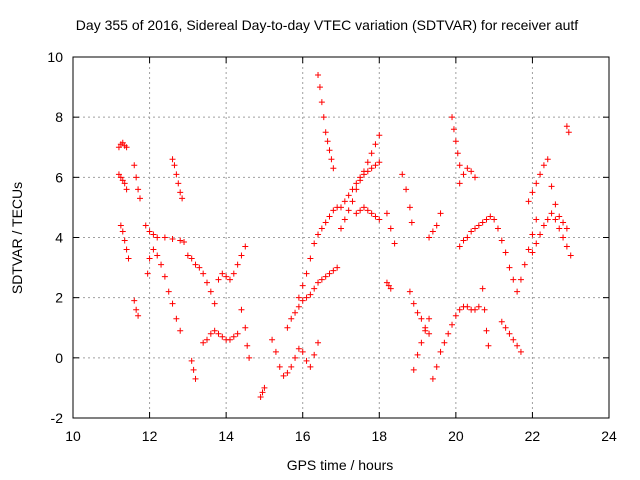 The height and width of the screenshot is (480, 640). I want to click on y-tick-label: -2, so click(57, 418).